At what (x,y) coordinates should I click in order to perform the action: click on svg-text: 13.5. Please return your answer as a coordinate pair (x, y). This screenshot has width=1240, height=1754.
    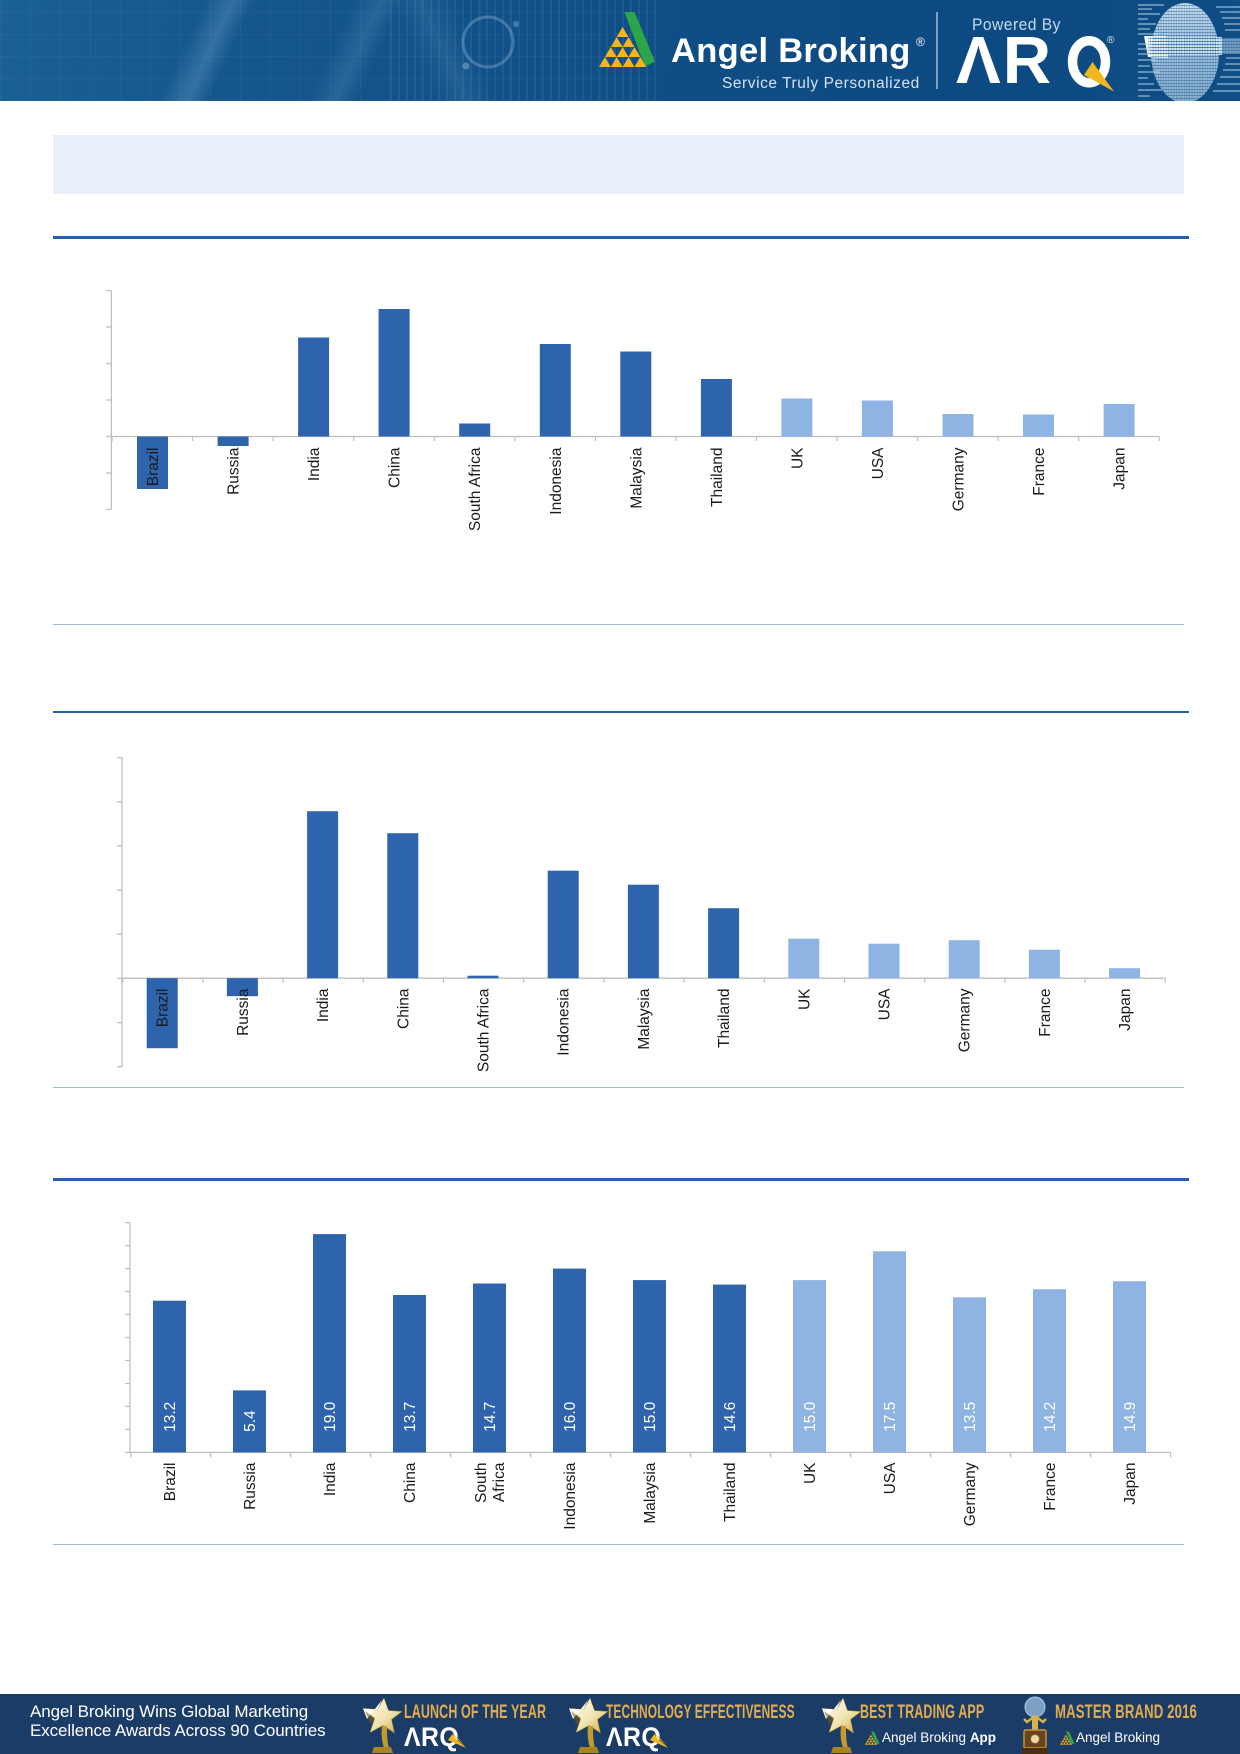
    Looking at the image, I should click on (970, 1417).